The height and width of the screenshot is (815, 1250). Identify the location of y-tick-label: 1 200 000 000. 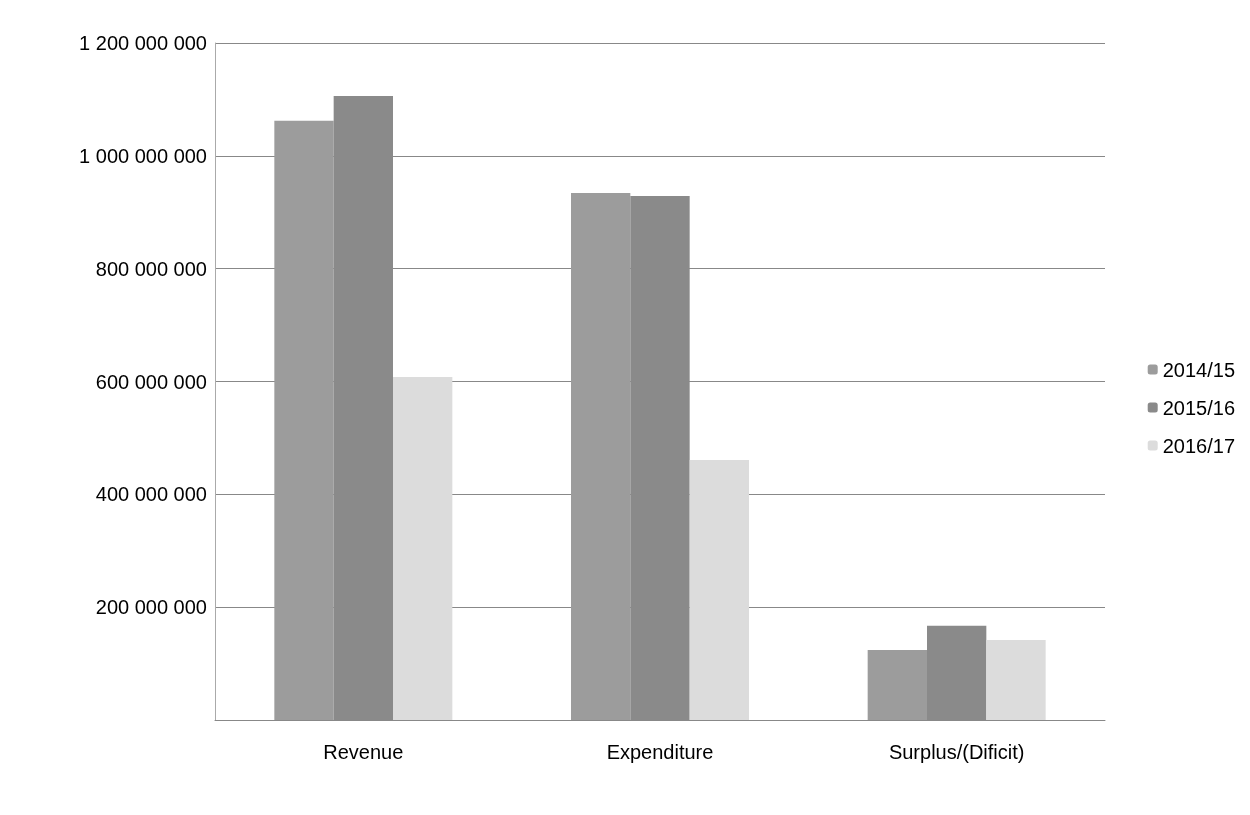
(143, 43).